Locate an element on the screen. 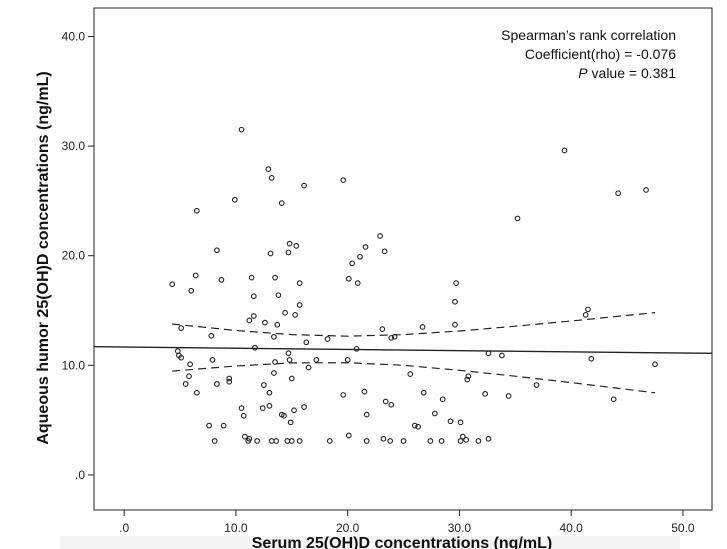 The image size is (727, 549). regression-line is located at coordinates (403, 350).